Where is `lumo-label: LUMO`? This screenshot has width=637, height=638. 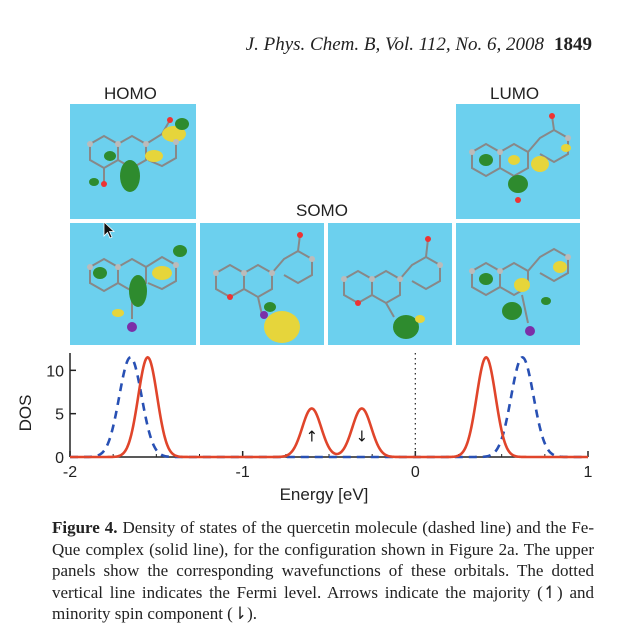 lumo-label: LUMO is located at coordinates (515, 93).